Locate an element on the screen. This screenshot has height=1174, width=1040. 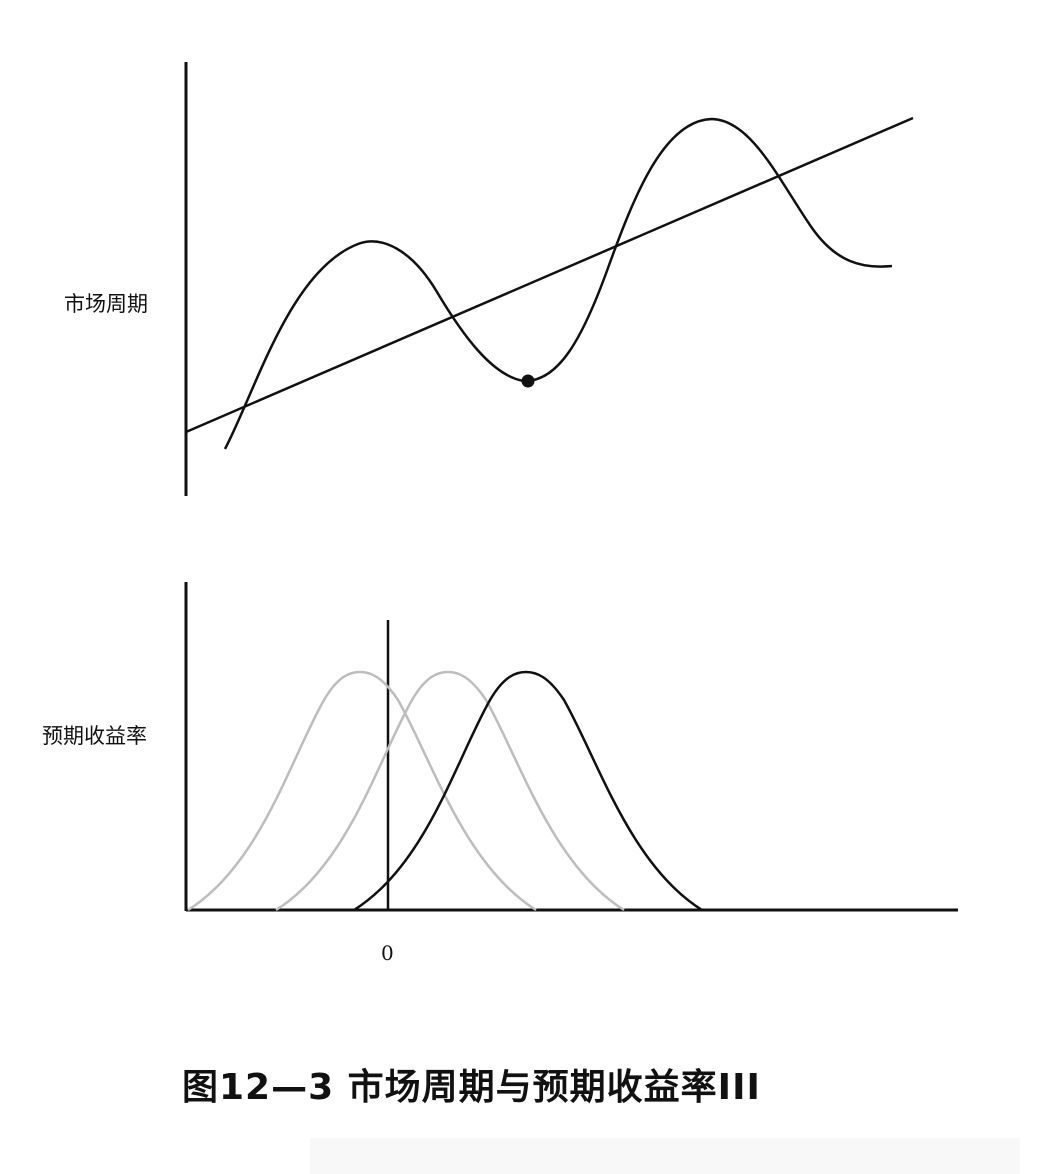
zero-tick-label: 0 is located at coordinates (387, 953).